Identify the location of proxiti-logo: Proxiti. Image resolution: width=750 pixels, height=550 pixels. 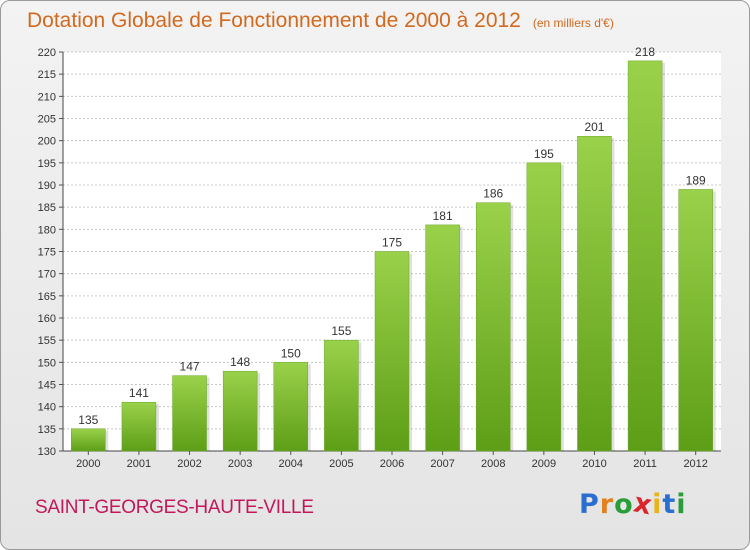
(633, 504).